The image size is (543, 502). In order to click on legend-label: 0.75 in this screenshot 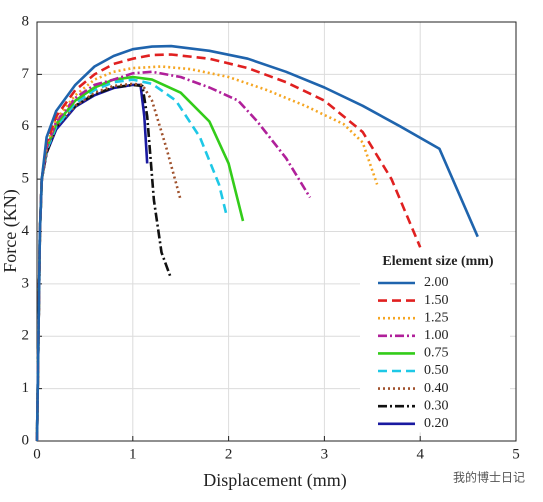, I will do `click(436, 353)`.